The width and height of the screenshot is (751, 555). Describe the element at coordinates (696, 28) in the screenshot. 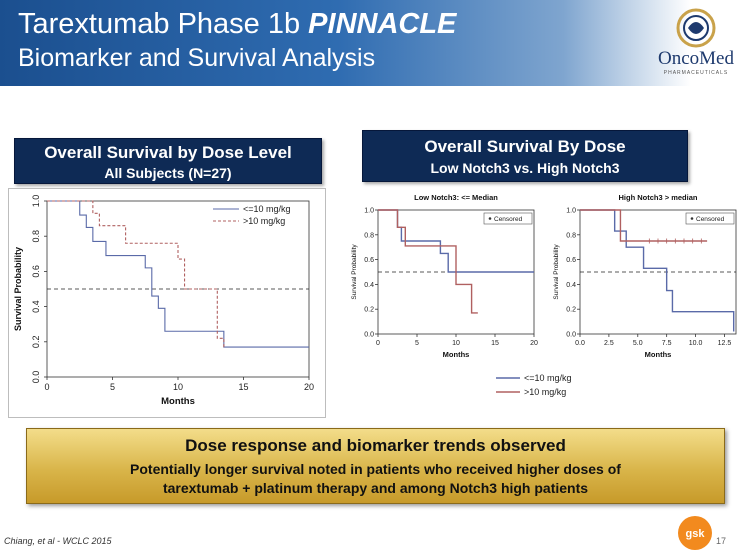

I see `logo-mark-icon` at that location.